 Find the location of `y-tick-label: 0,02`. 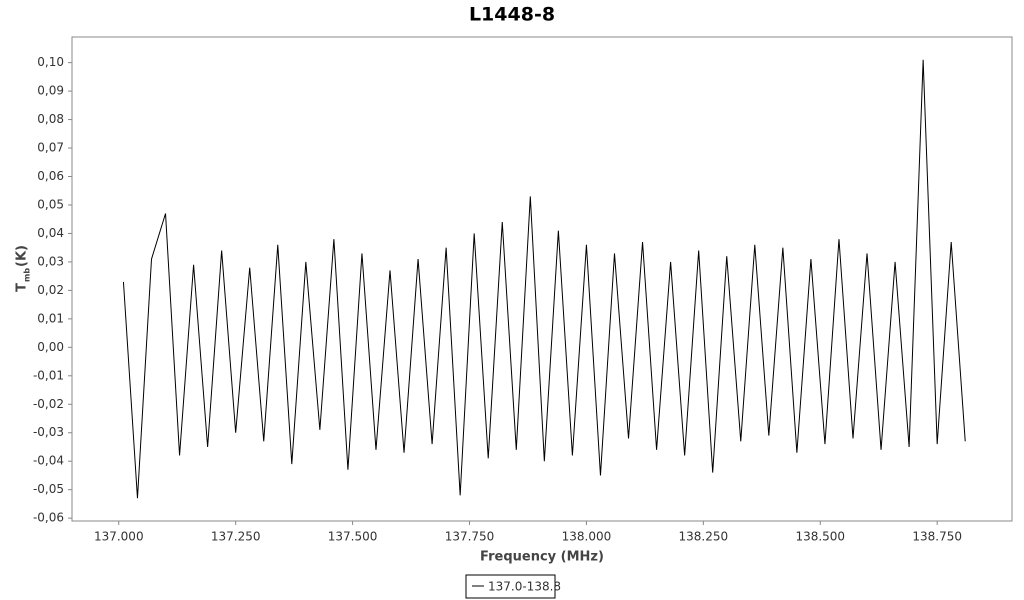

y-tick-label: 0,02 is located at coordinates (50, 290).